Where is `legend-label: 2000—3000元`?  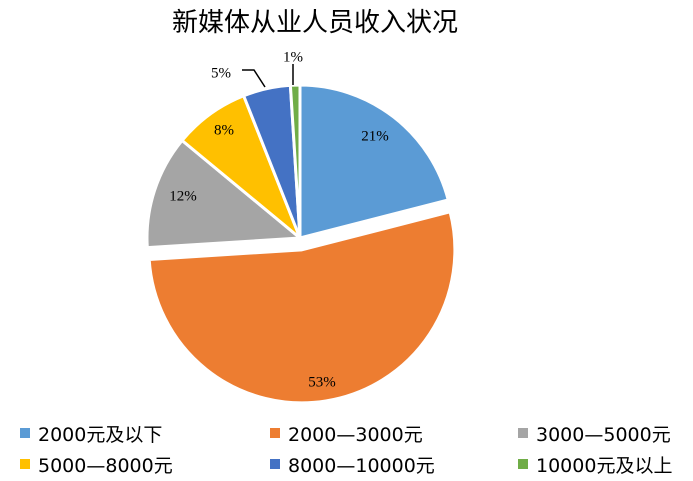 legend-label: 2000—3000元 is located at coordinates (355, 434).